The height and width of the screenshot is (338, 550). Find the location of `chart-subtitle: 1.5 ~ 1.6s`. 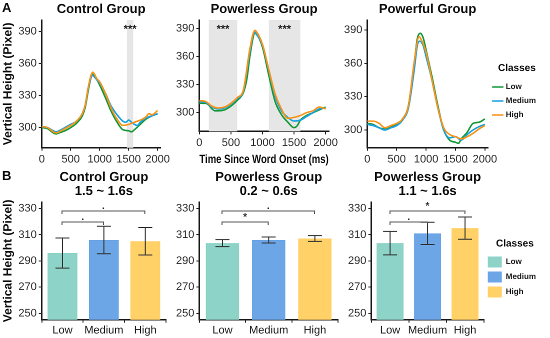

chart-subtitle: 1.5 ~ 1.6s is located at coordinates (103, 190).